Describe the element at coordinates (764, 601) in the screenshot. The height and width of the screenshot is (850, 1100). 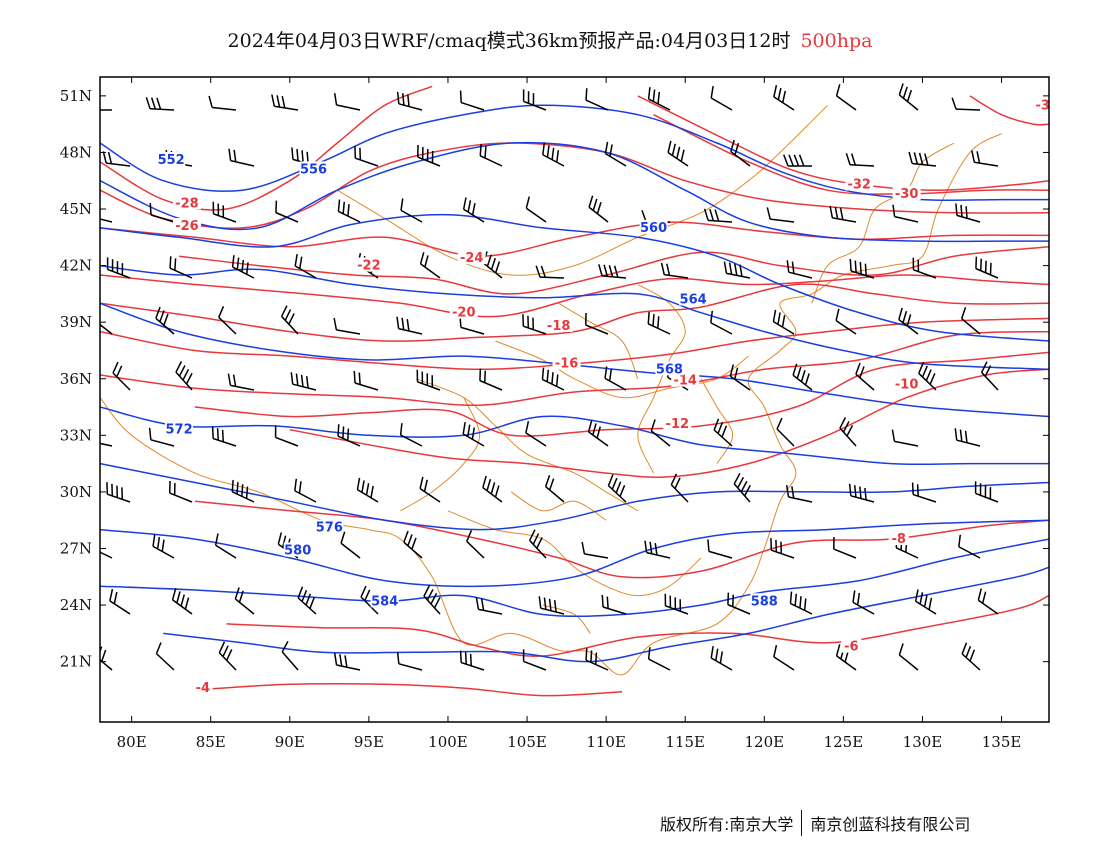
I see `svg-text: 588` at that location.